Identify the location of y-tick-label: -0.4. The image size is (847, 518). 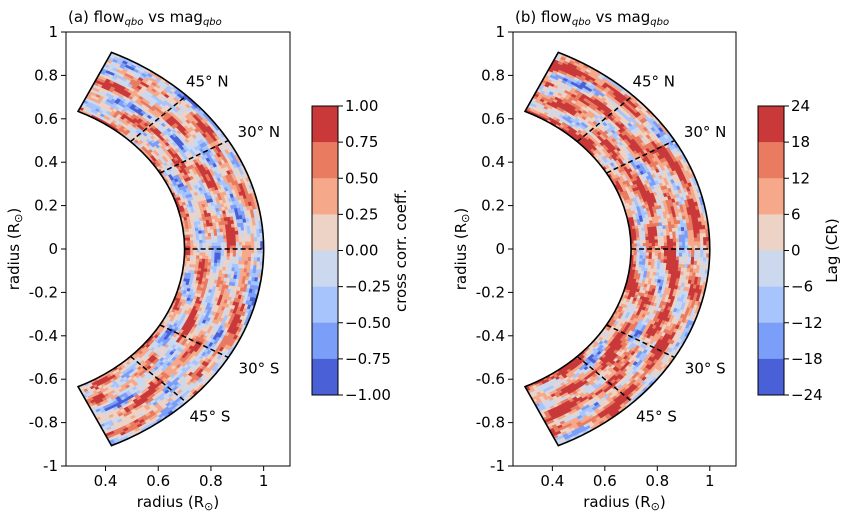
(43, 336).